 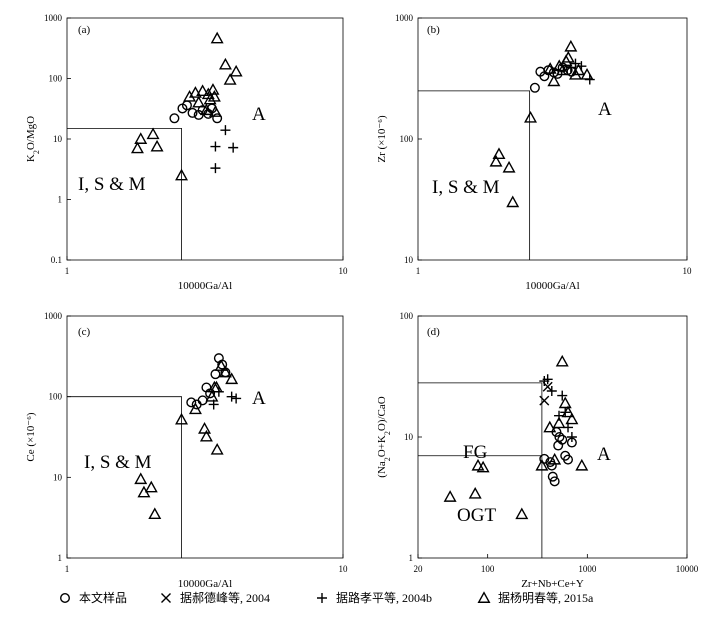 I want to click on panel-label: (c), so click(x=84, y=332).